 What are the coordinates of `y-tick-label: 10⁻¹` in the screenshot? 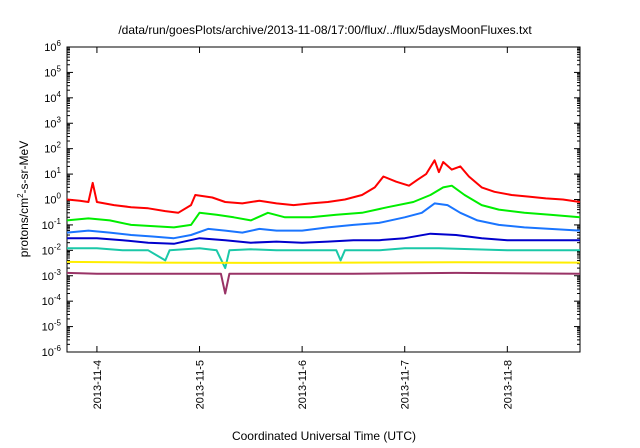 It's located at (52, 224).